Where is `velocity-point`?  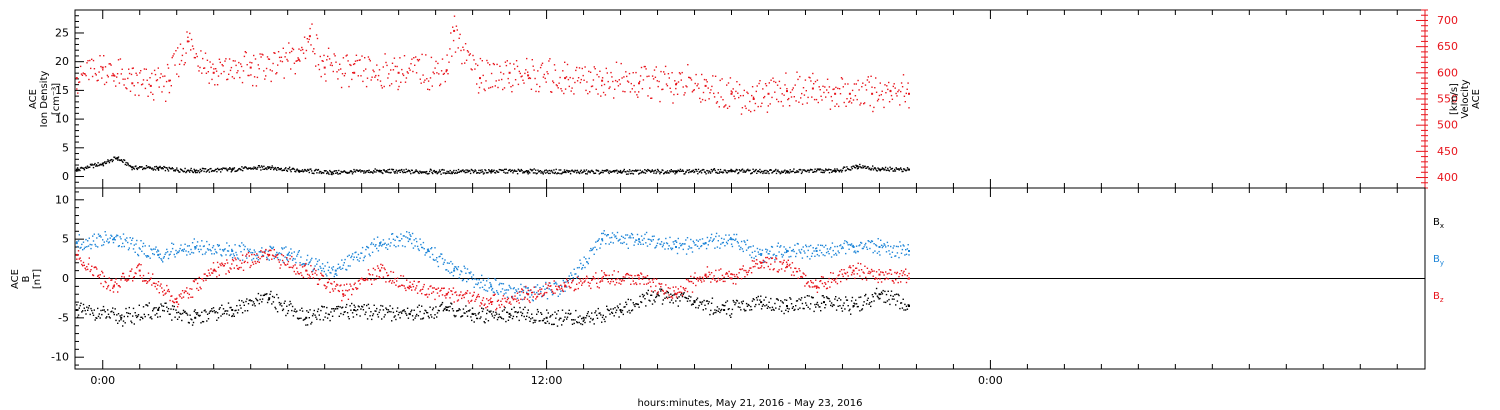
velocity-point is located at coordinates (446, 70).